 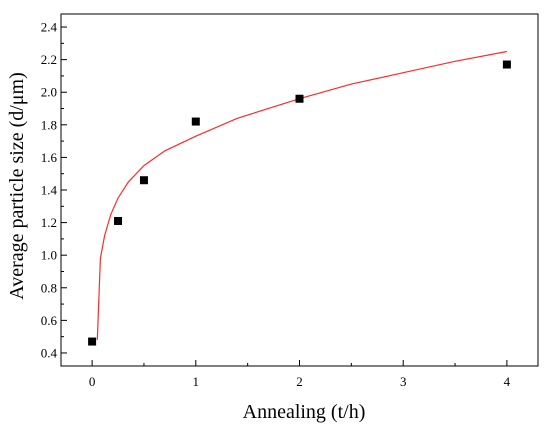 I want to click on y-tick-label: 1.6, so click(x=49, y=157).